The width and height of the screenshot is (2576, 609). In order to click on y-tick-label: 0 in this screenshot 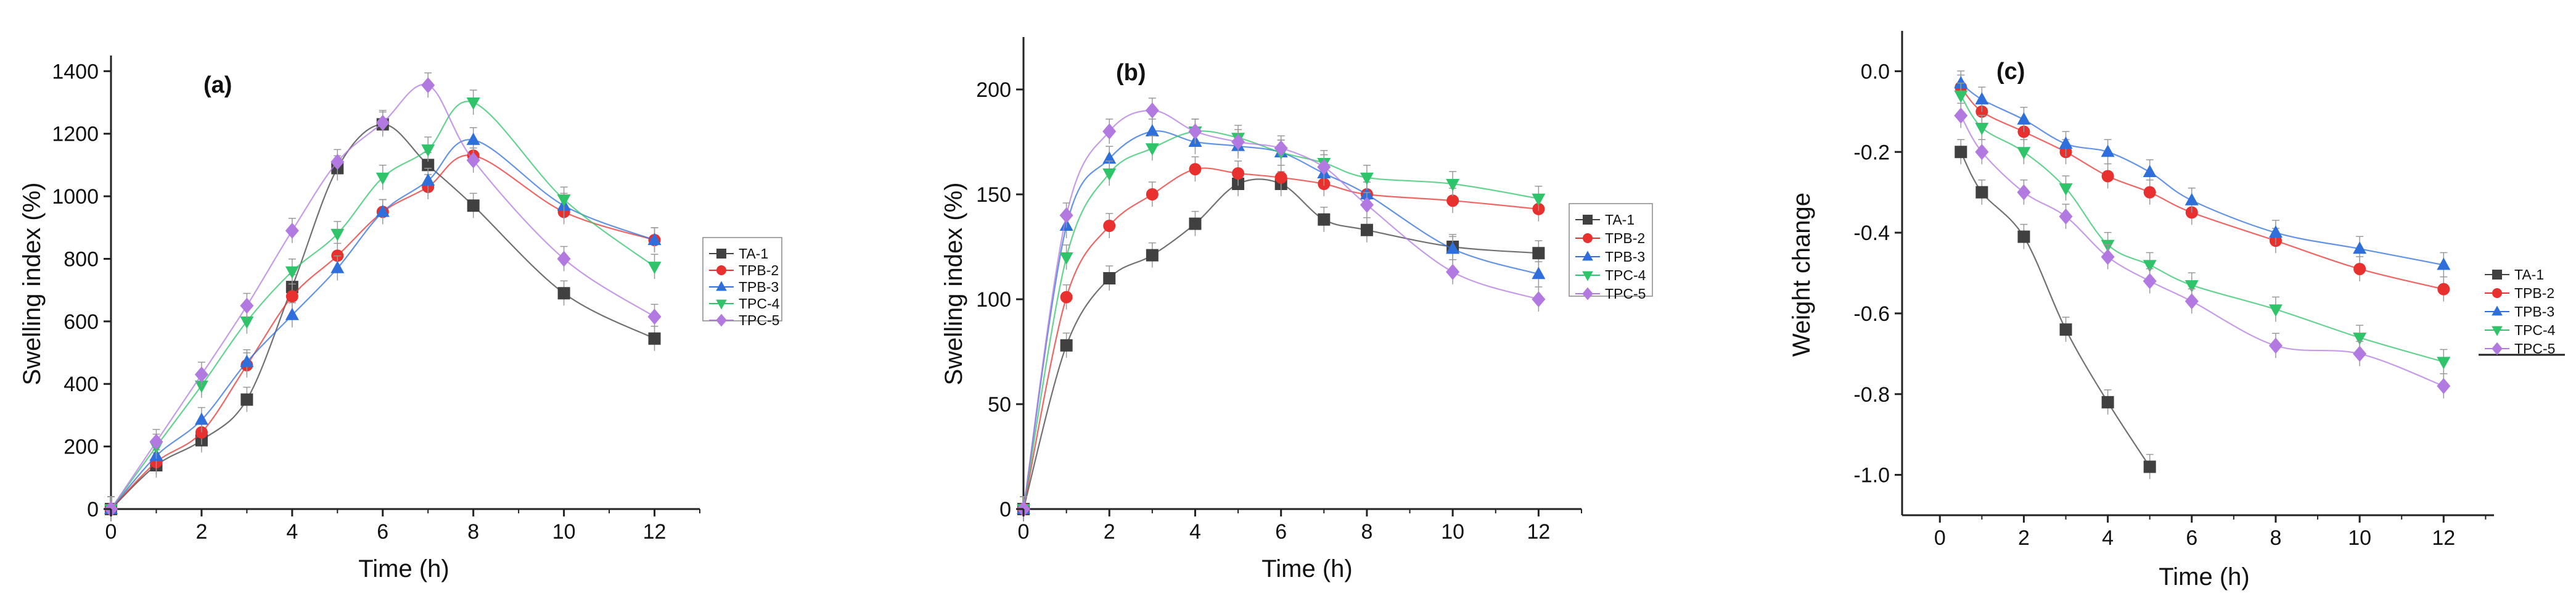, I will do `click(93, 509)`.